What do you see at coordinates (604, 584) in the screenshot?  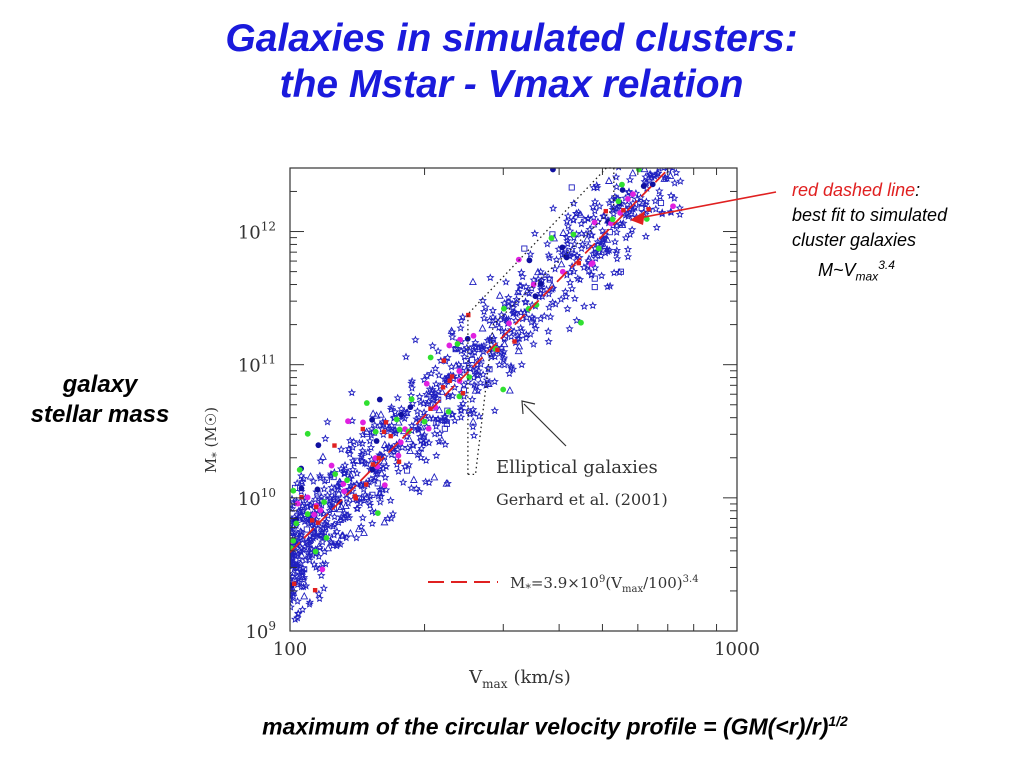 I see `fit-legend-label: M*=3.9×109(Vmax/100)3.4` at bounding box center [604, 584].